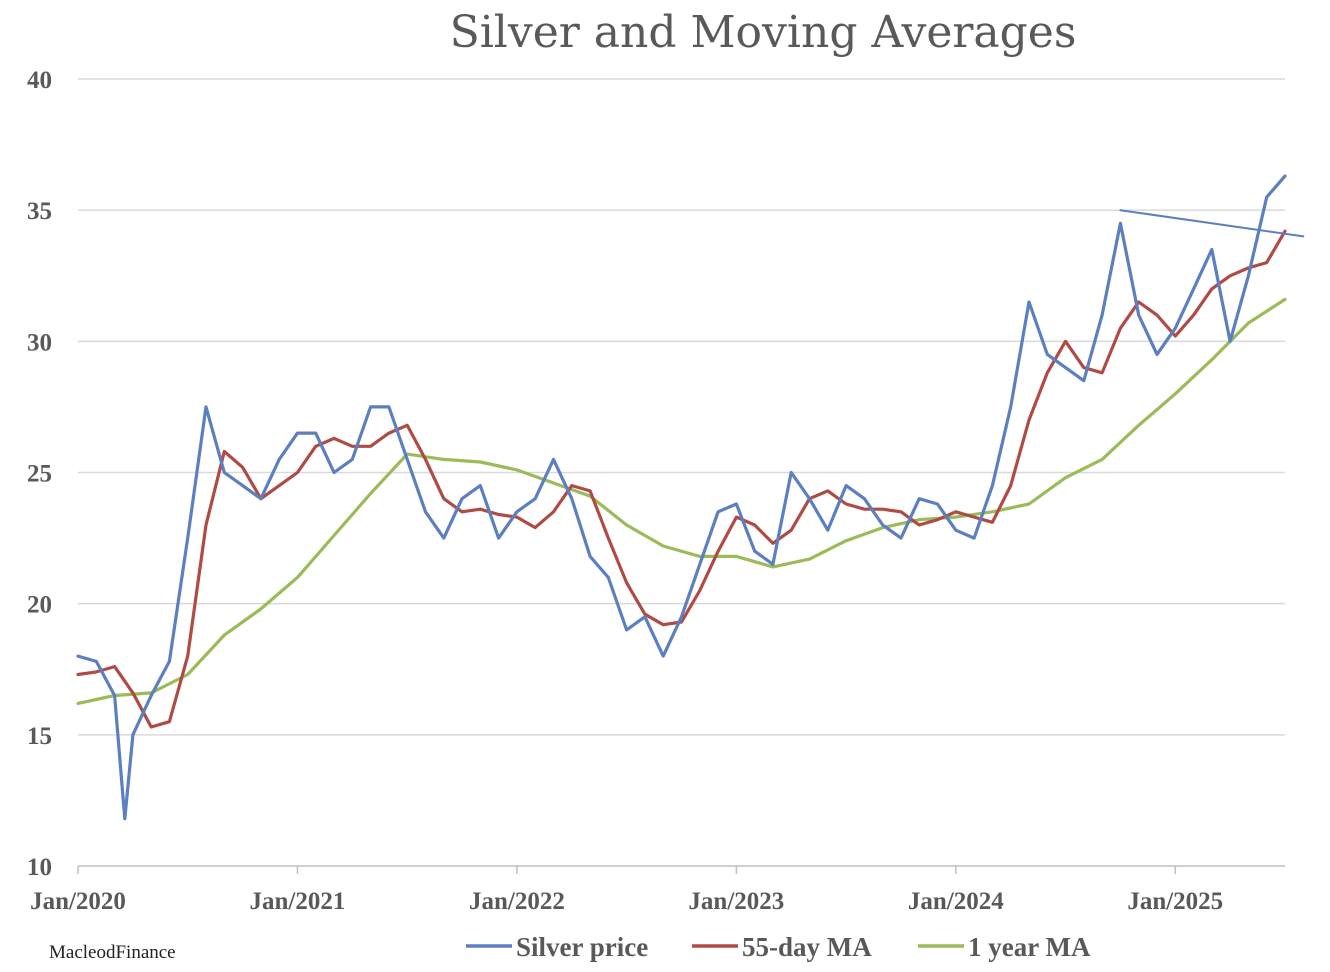 This screenshot has width=1330, height=972. I want to click on chart-title: Silver and Moving Averages, so click(763, 32).